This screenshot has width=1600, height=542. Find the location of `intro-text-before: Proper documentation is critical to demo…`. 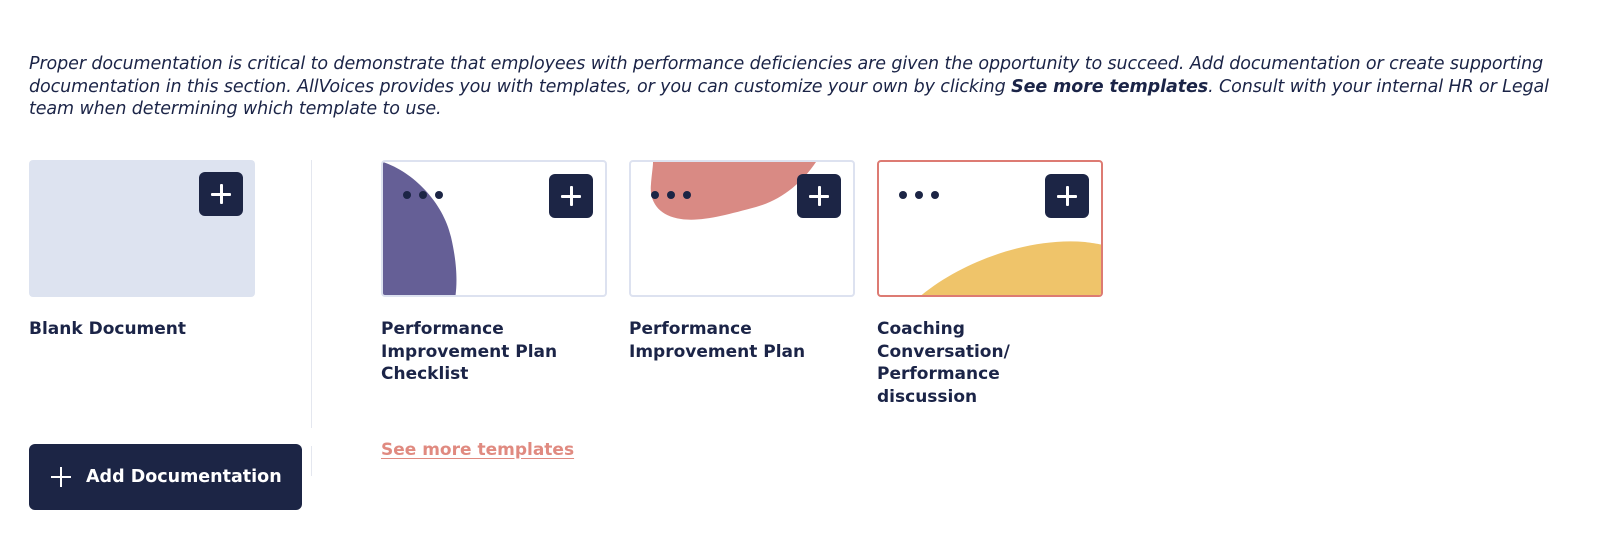

intro-text-before: Proper documentation is critical to demo… is located at coordinates (786, 75).